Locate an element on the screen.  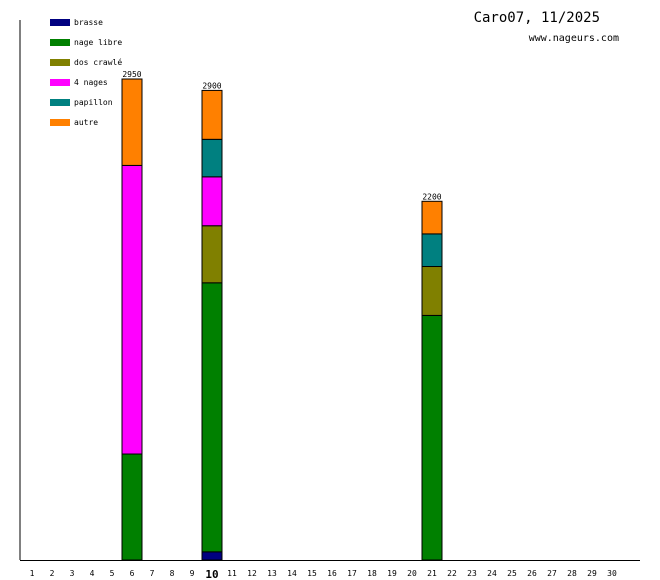
x-tick-label: 2 is located at coordinates (52, 573).